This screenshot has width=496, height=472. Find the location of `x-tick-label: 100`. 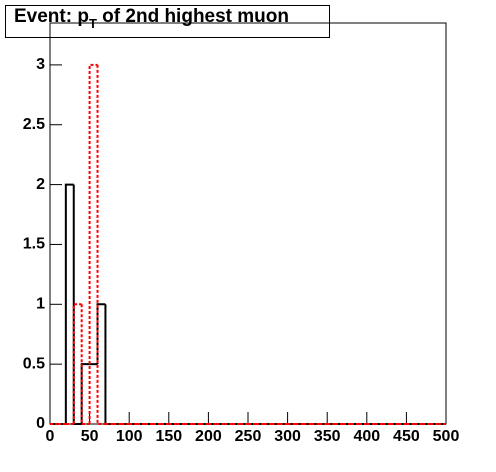

x-tick-label: 100 is located at coordinates (129, 436).